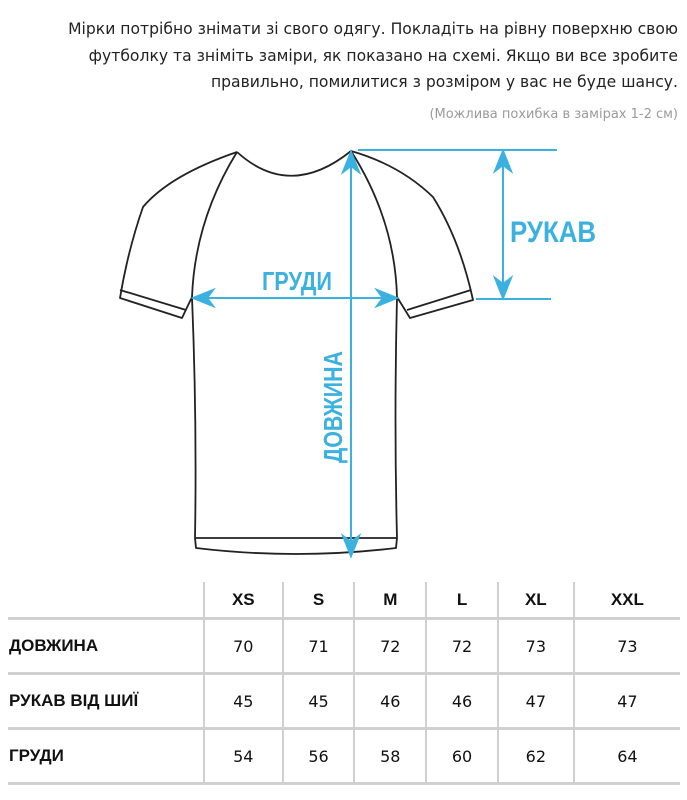 This screenshot has width=687, height=800. What do you see at coordinates (535, 601) in the screenshot?
I see `size-header: XL` at bounding box center [535, 601].